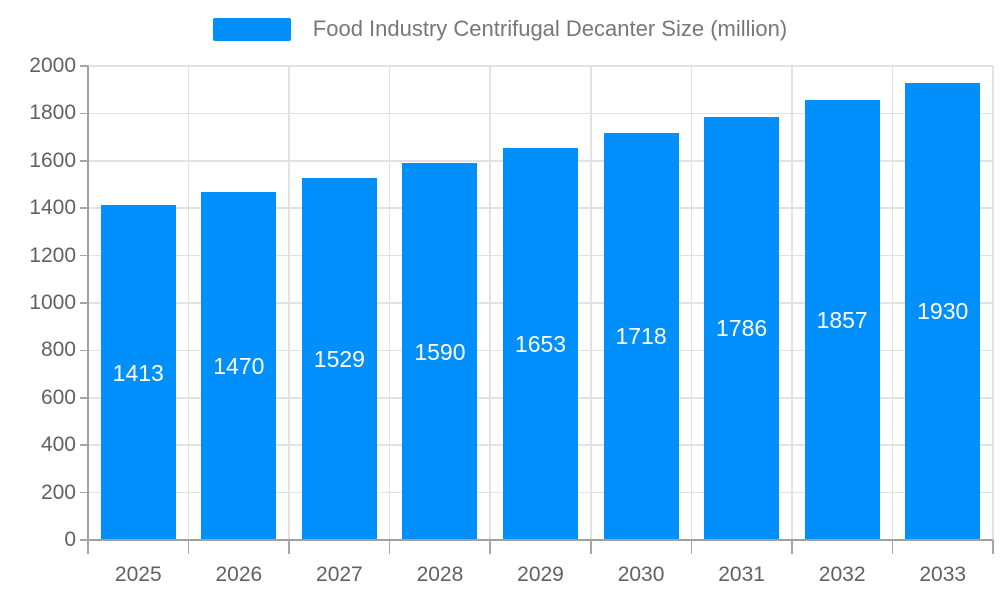 The width and height of the screenshot is (1000, 600). I want to click on bar-value-label: 1857, so click(842, 319).